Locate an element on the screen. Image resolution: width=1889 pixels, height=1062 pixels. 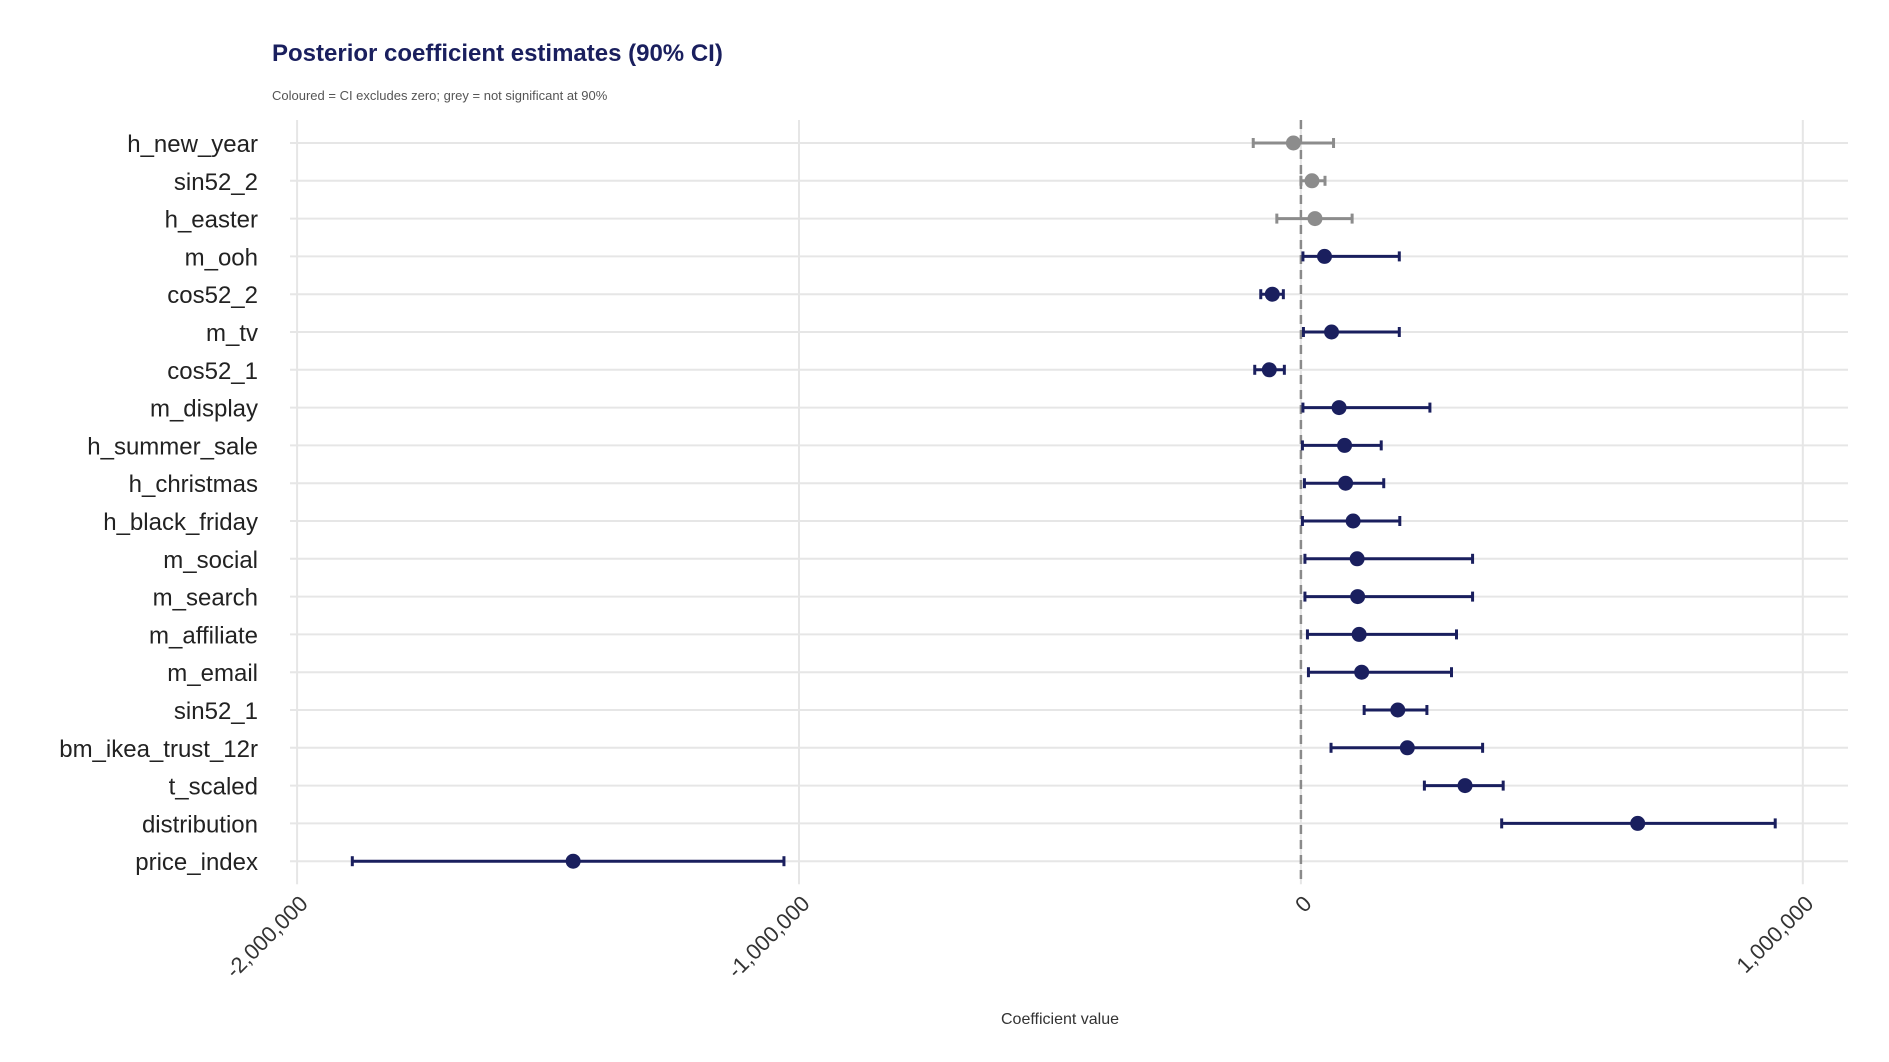
x-tick-label: -1,000,000 is located at coordinates (768, 937).